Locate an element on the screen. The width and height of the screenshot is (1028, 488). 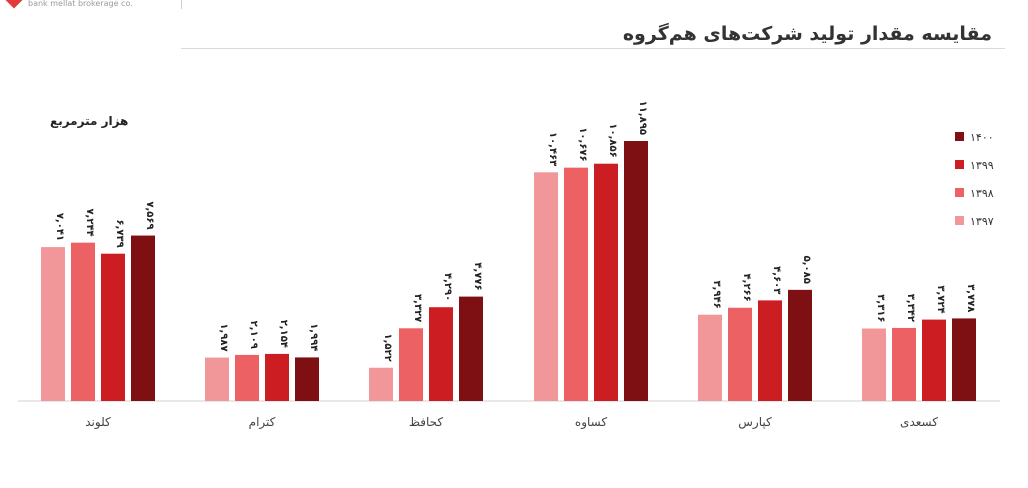
value-label-5-0: ۳,۳۱۶ is located at coordinates (880, 308).